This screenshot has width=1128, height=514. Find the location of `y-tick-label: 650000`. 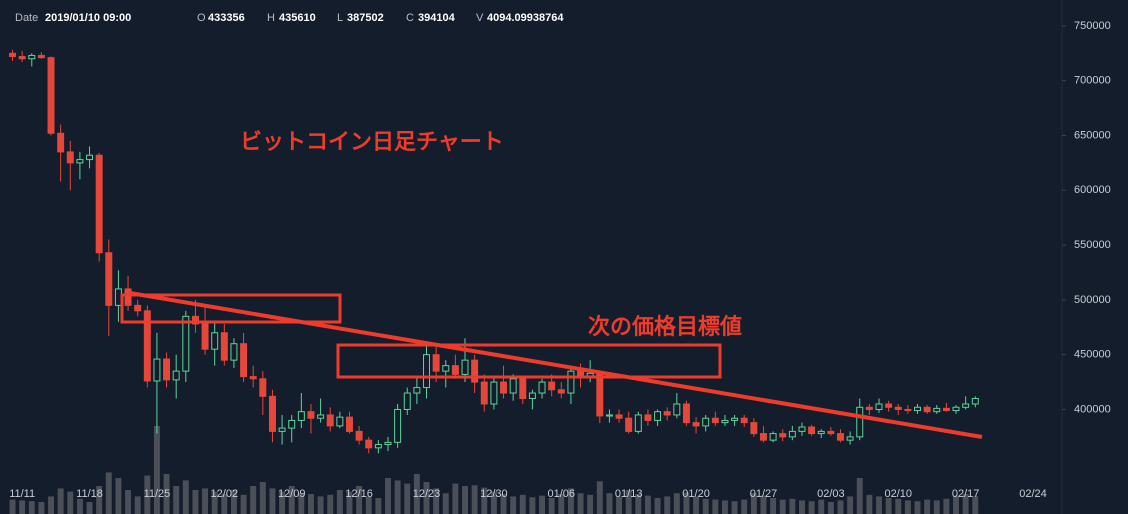

y-tick-label: 650000 is located at coordinates (1092, 135).